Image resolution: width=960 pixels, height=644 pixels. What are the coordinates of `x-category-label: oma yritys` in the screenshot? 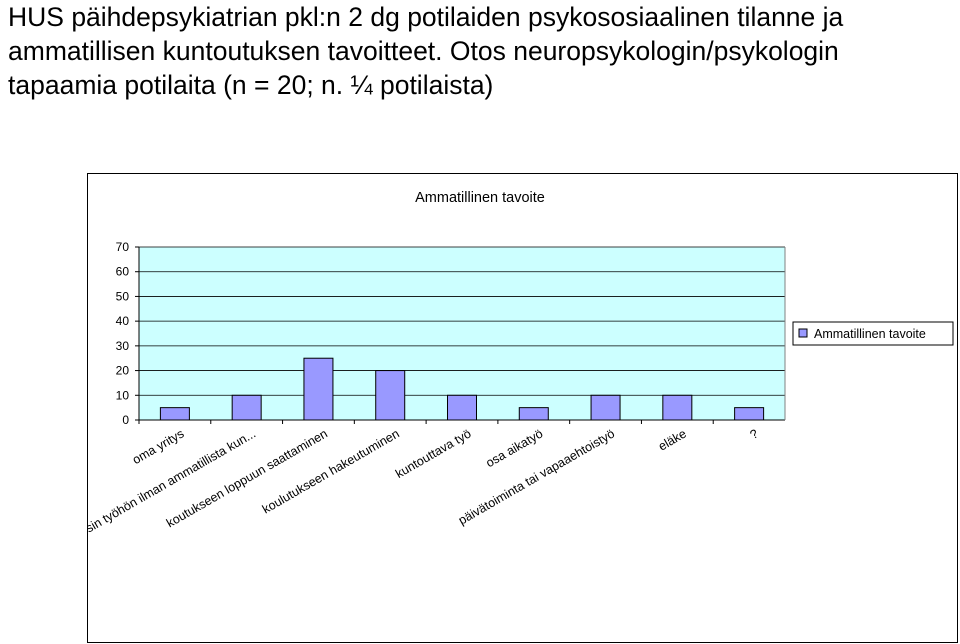 It's located at (158, 446).